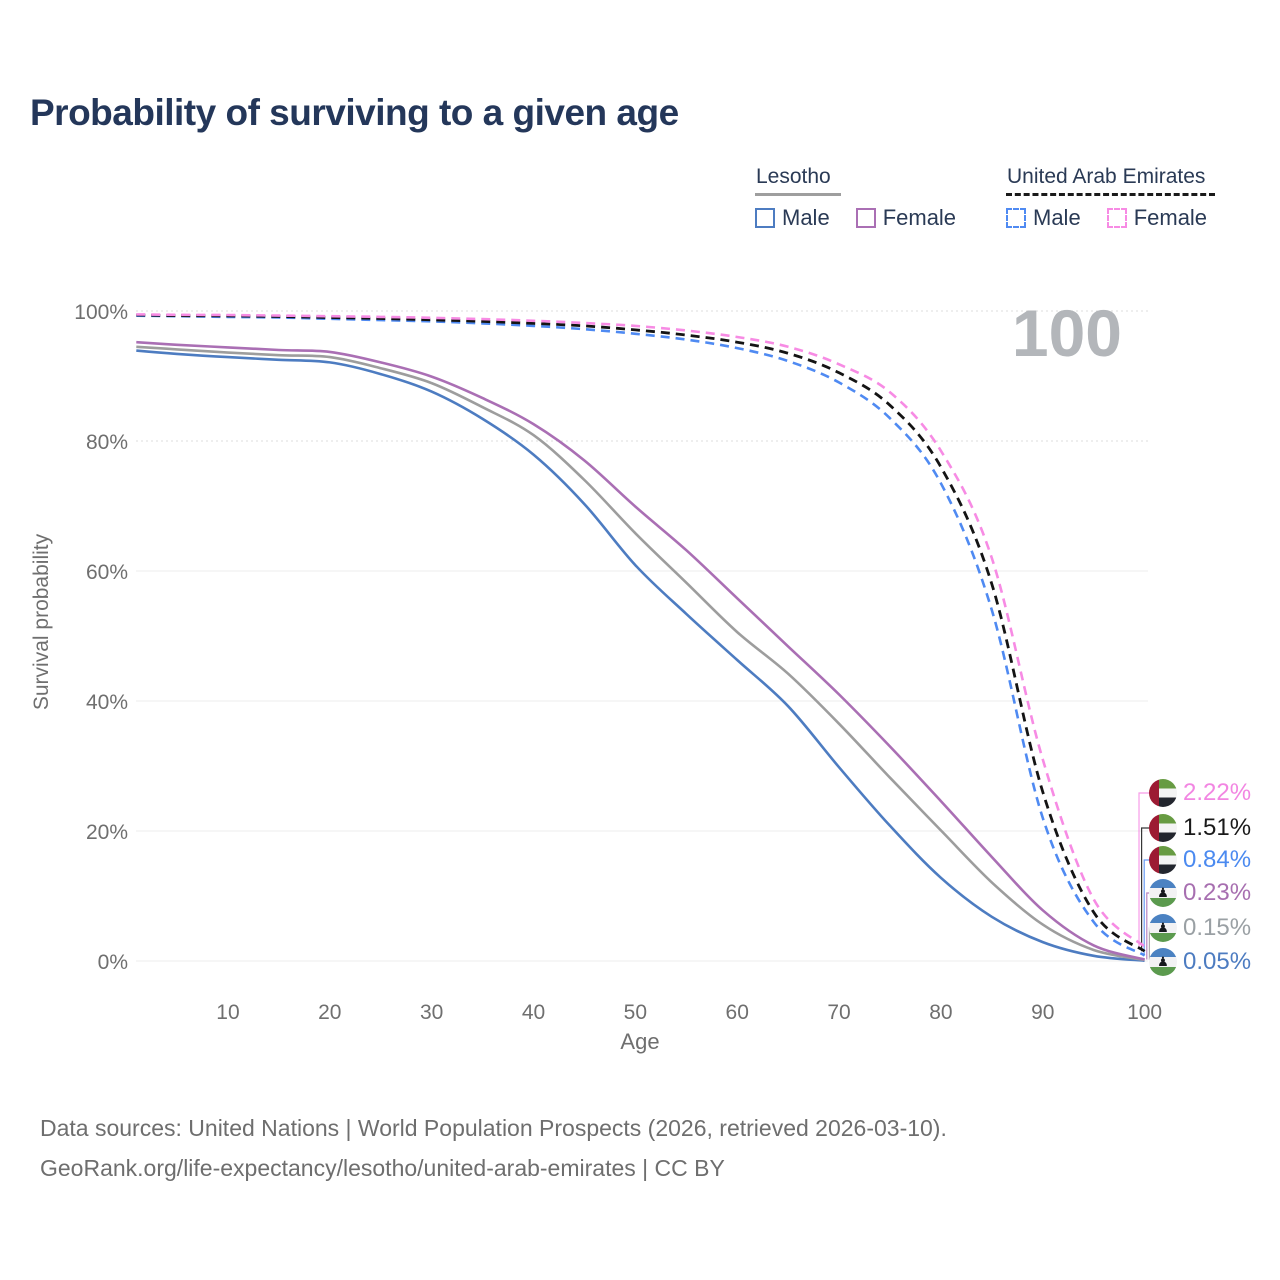 This screenshot has height=1280, width=1280. What do you see at coordinates (1111, 198) in the screenshot?
I see `legend-group-united-arab-emirates: United Arab Emirates Male Female` at bounding box center [1111, 198].